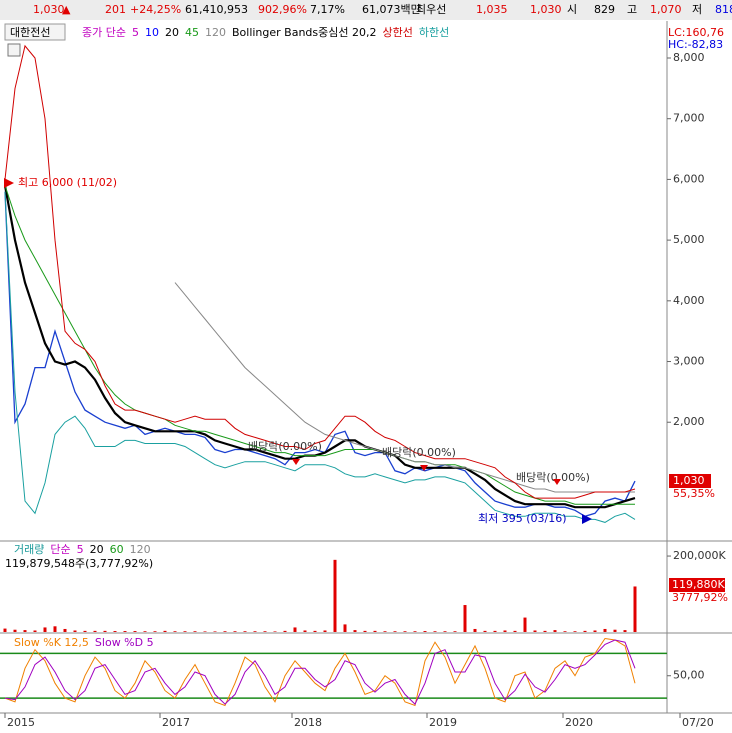 This screenshot has height=733, width=732. What do you see at coordinates (723, 9) in the screenshot?
I see `header-item: 818` at bounding box center [723, 9].